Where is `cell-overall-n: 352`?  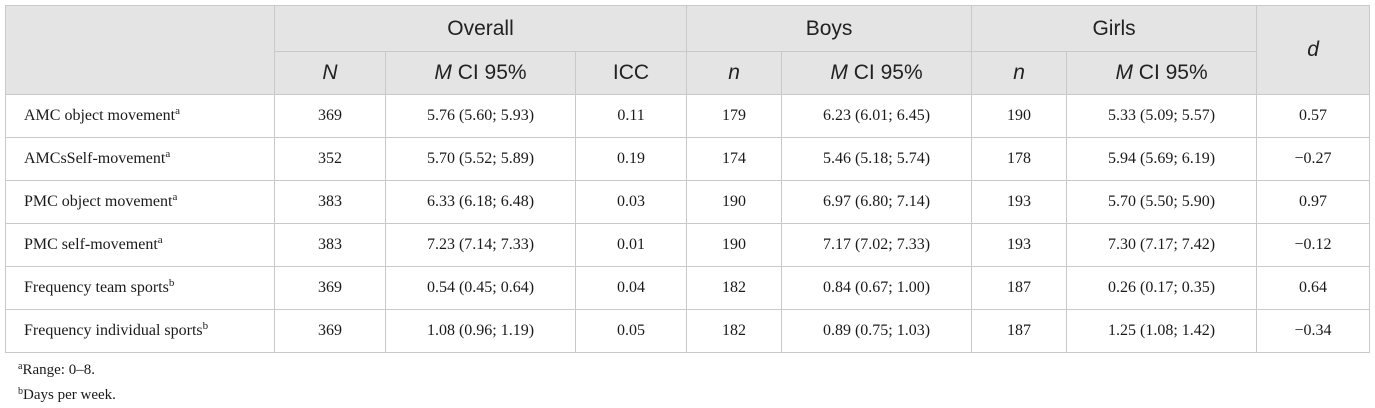
cell-overall-n: 352 is located at coordinates (330, 159).